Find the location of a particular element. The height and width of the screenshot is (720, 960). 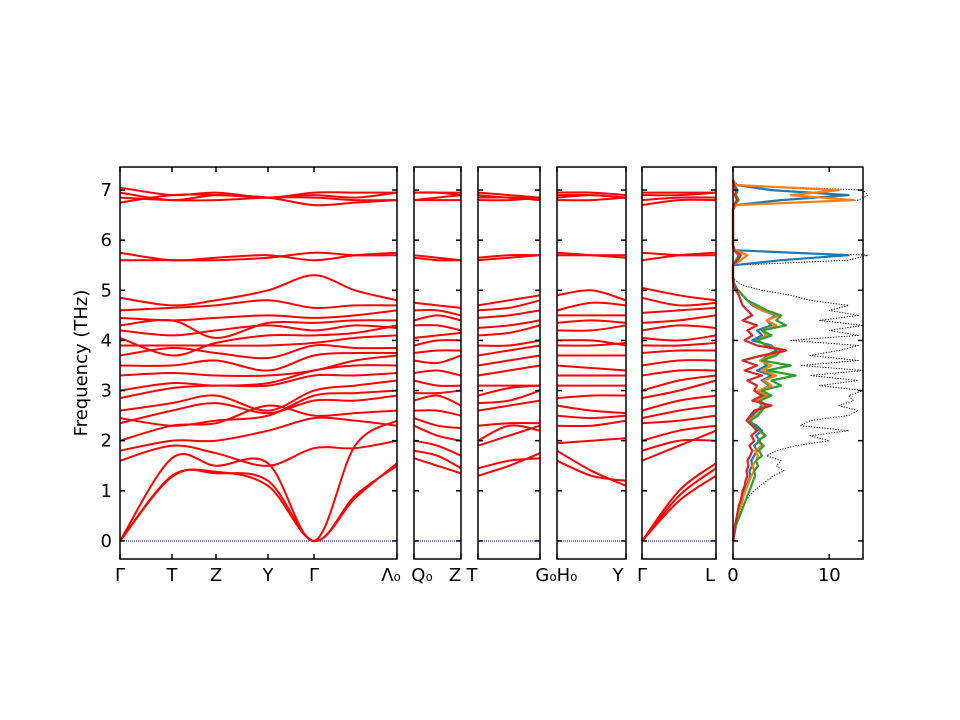

y-axis-label: Frequency (THz) is located at coordinates (81, 363).